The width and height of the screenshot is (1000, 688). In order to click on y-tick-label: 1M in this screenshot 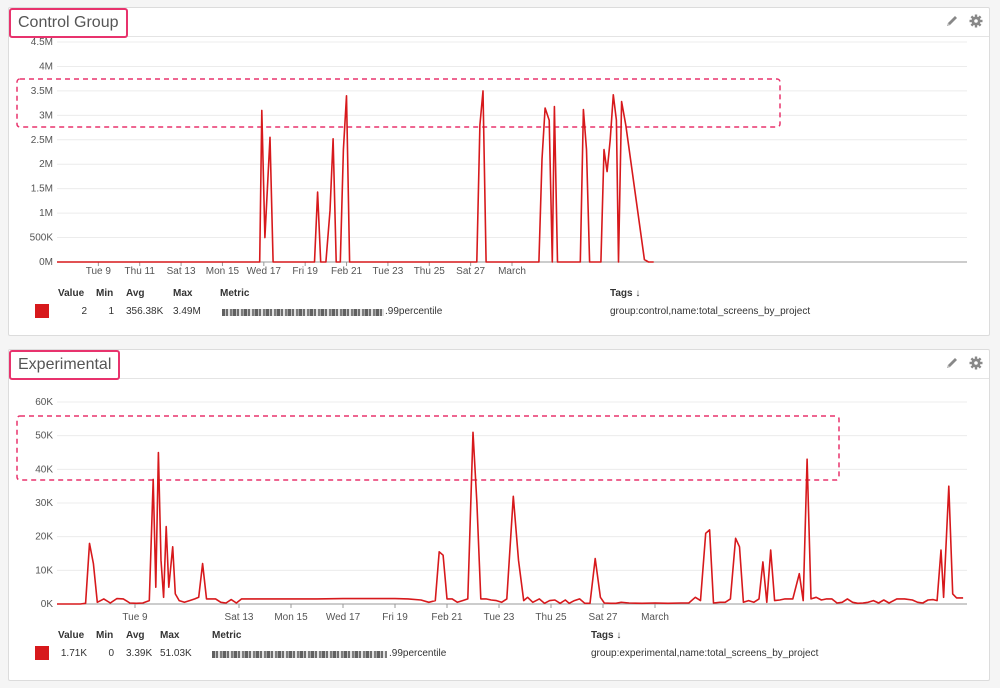, I will do `click(46, 213)`.